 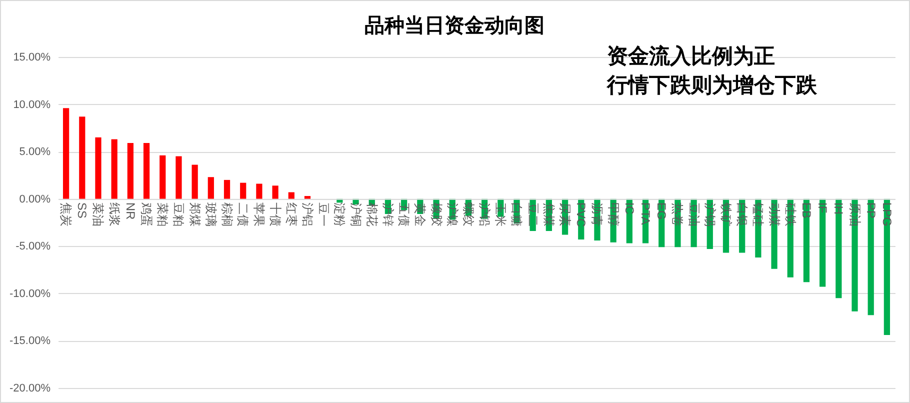 I want to click on y-tick-label: 15.00%, so click(x=32, y=58).